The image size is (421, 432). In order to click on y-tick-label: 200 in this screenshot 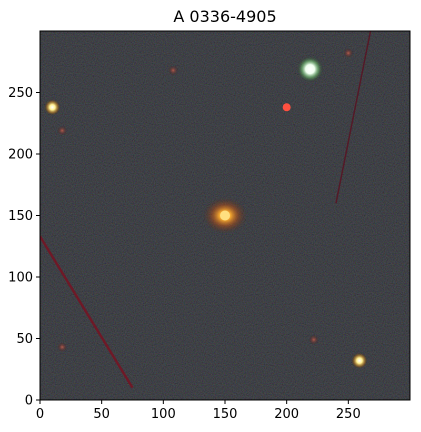, I will do `click(20, 155)`.